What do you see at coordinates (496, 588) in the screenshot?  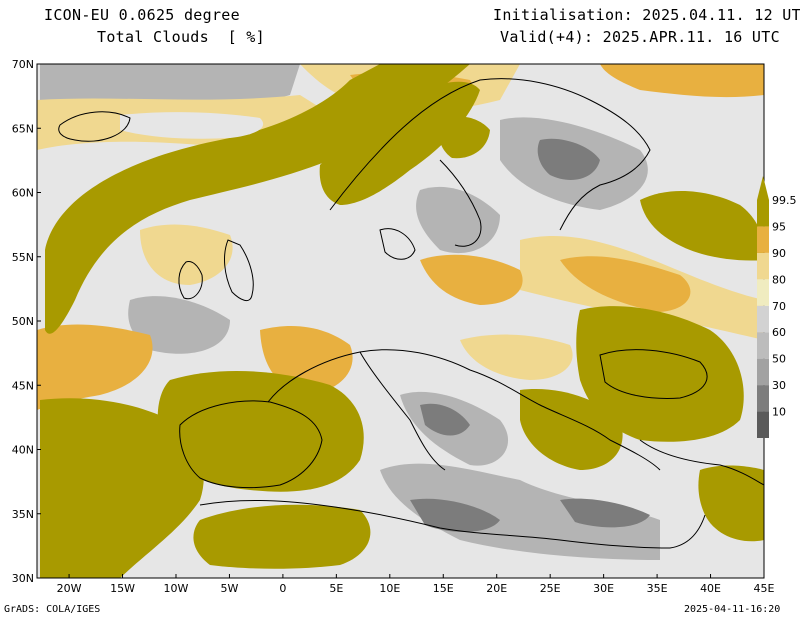 I see `lon-tick-label: 20E` at bounding box center [496, 588].